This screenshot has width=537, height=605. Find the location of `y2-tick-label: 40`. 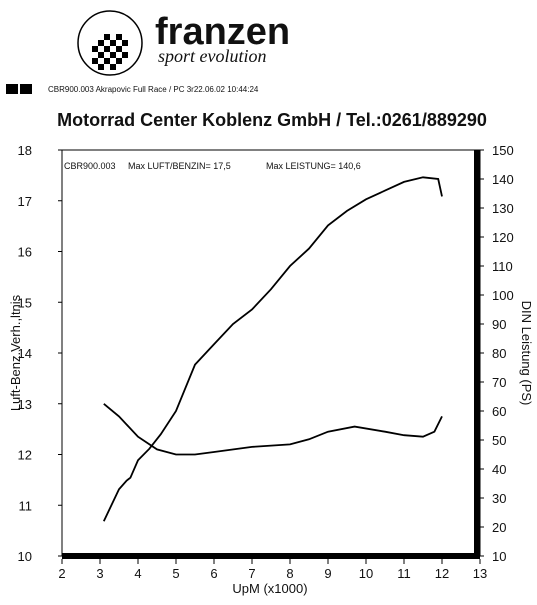

y2-tick-label: 40 is located at coordinates (499, 469).